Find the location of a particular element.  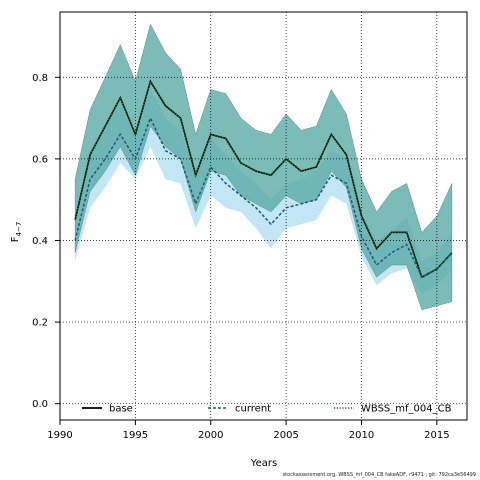

x-tick-label-2015: 2015 is located at coordinates (436, 435).